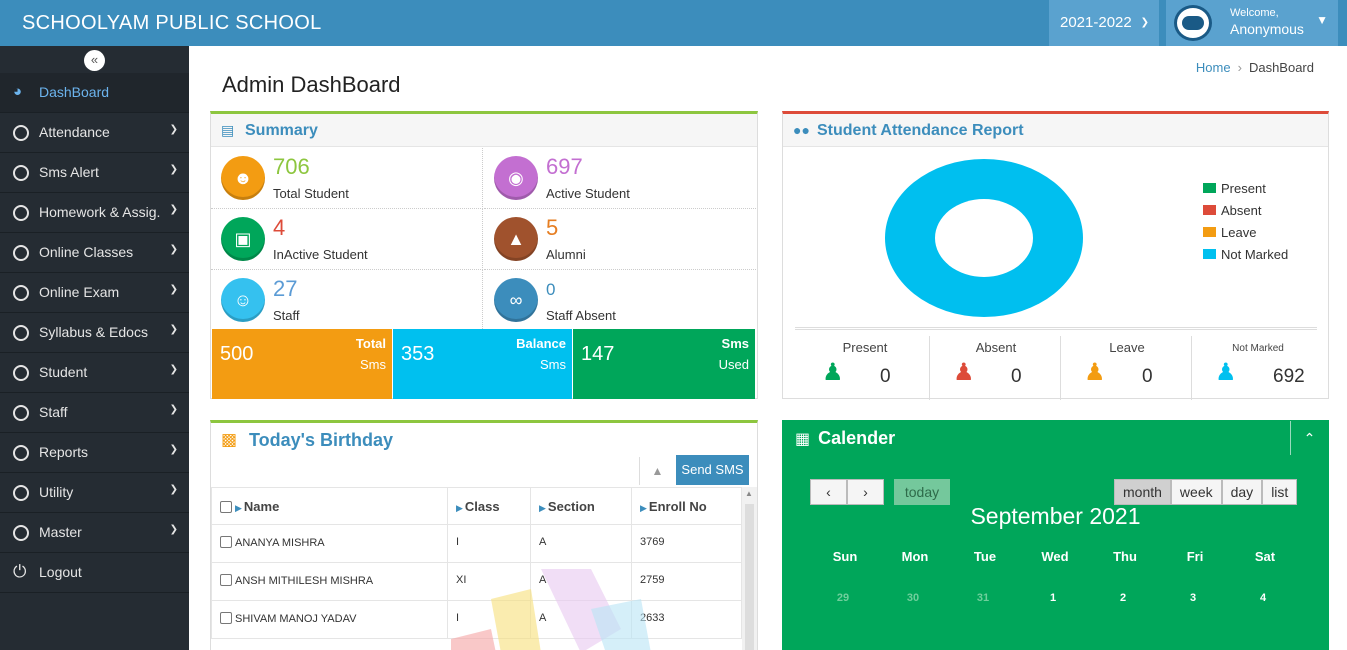  What do you see at coordinates (304, 581) in the screenshot?
I see `student-name: ANSH MITHILESH MISHRA` at bounding box center [304, 581].